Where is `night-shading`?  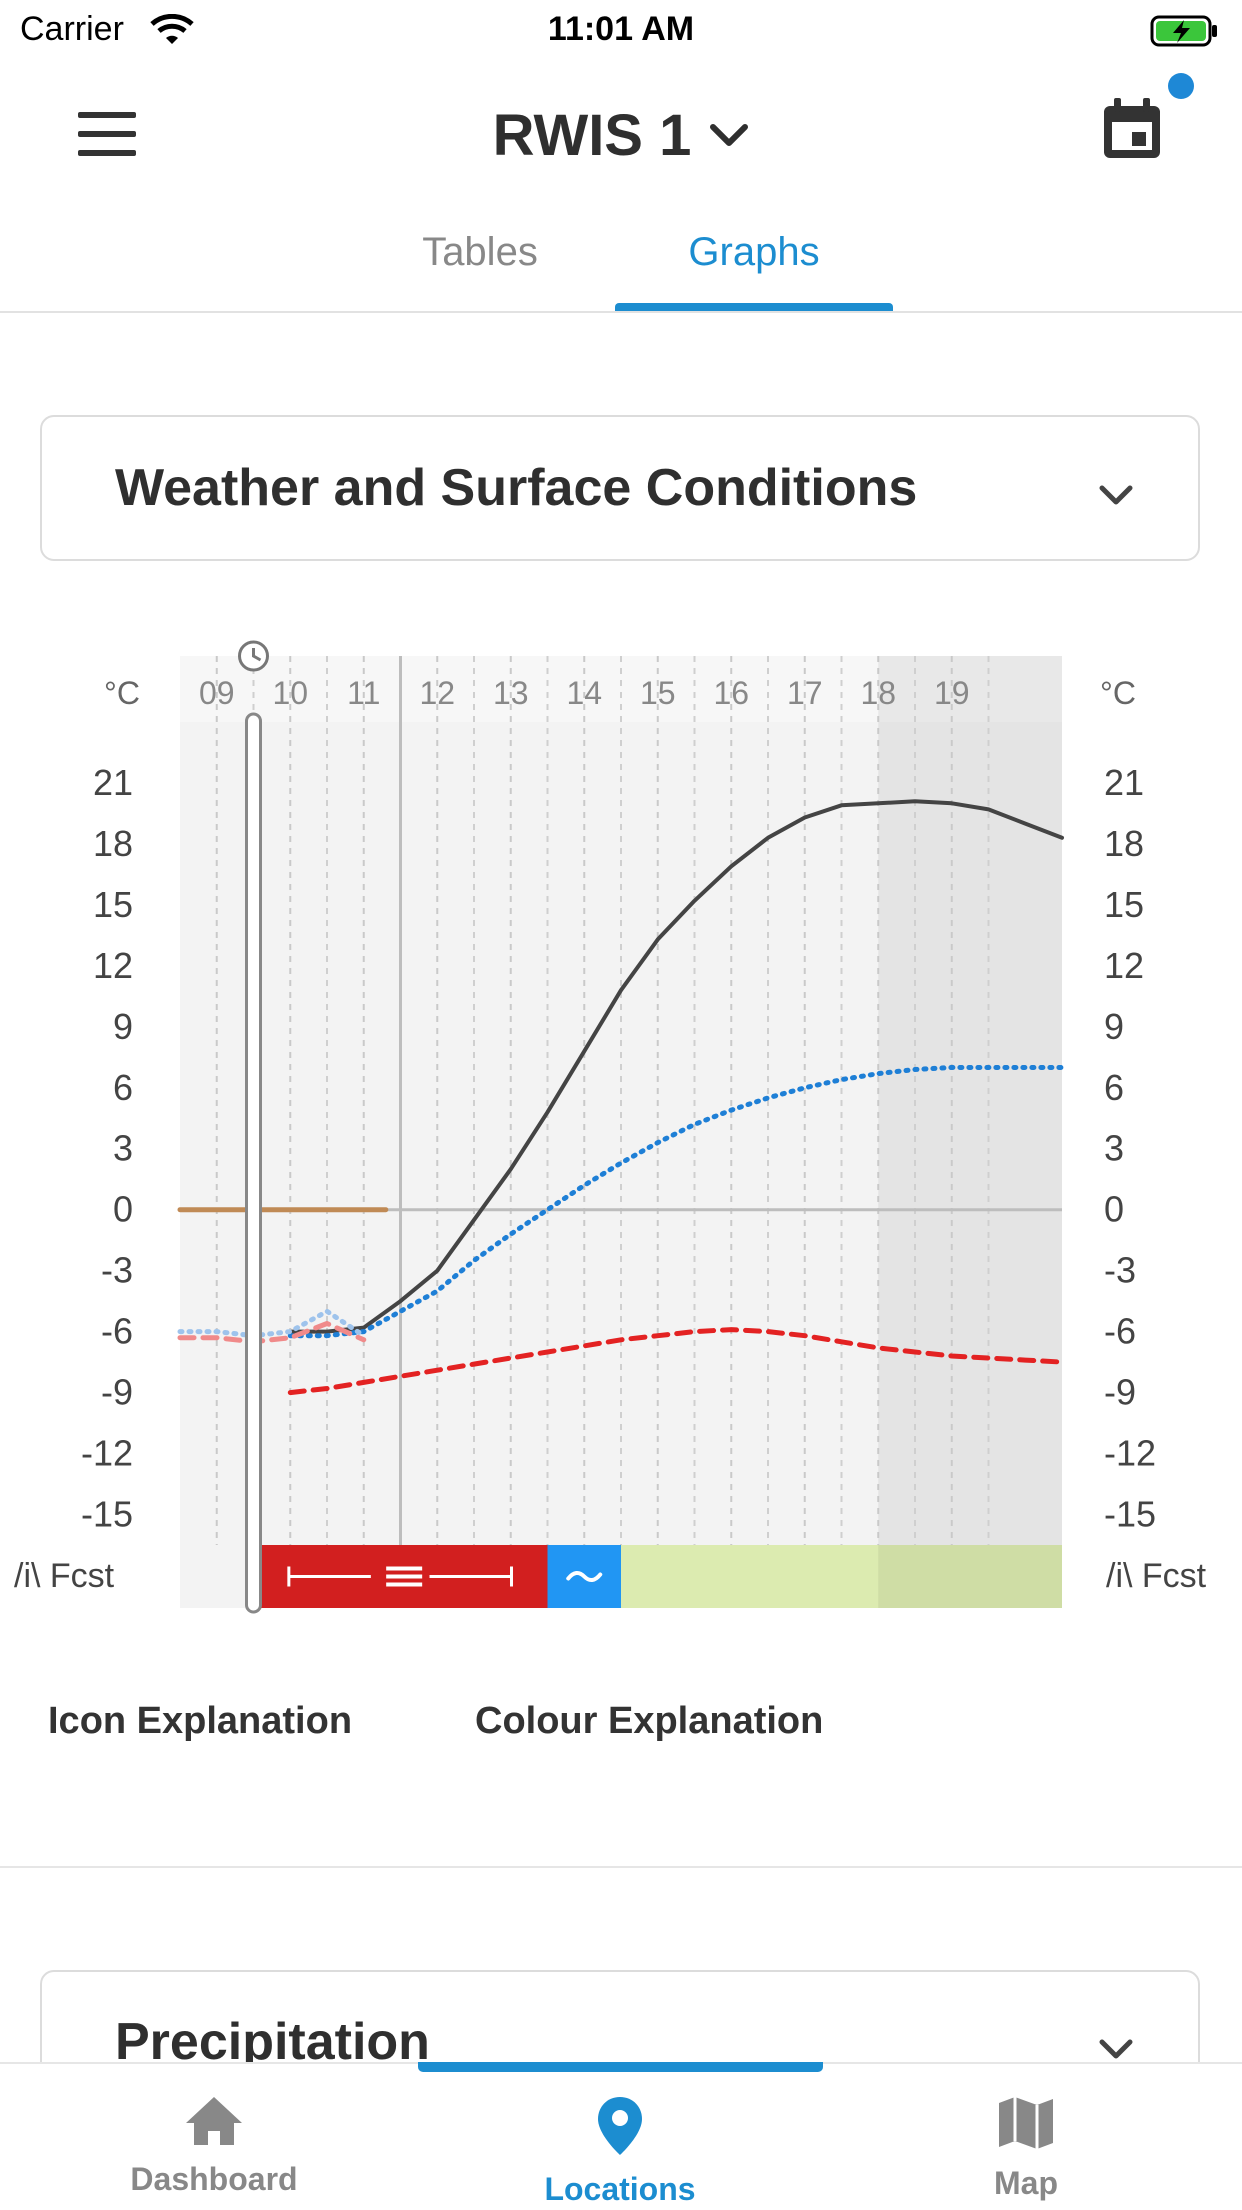 night-shading is located at coordinates (970, 1132).